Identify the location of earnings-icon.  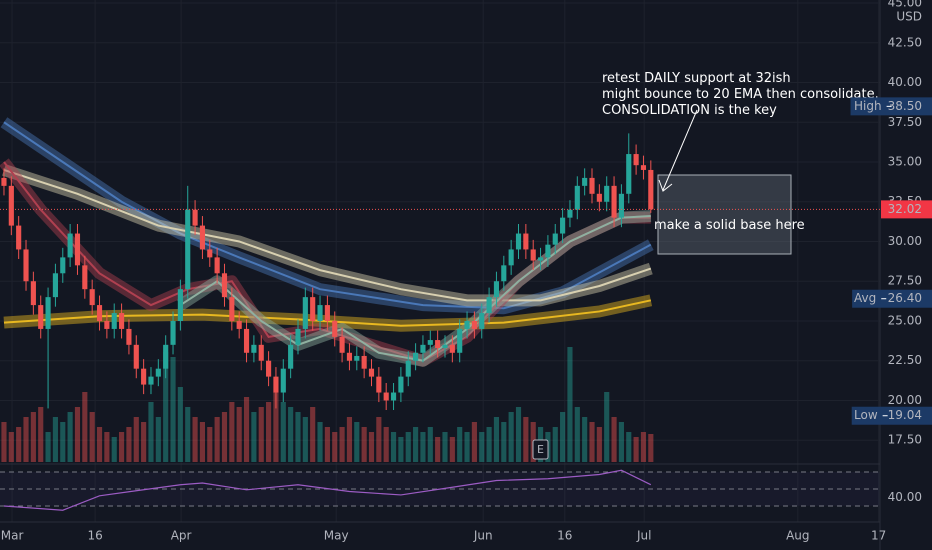
(540, 449).